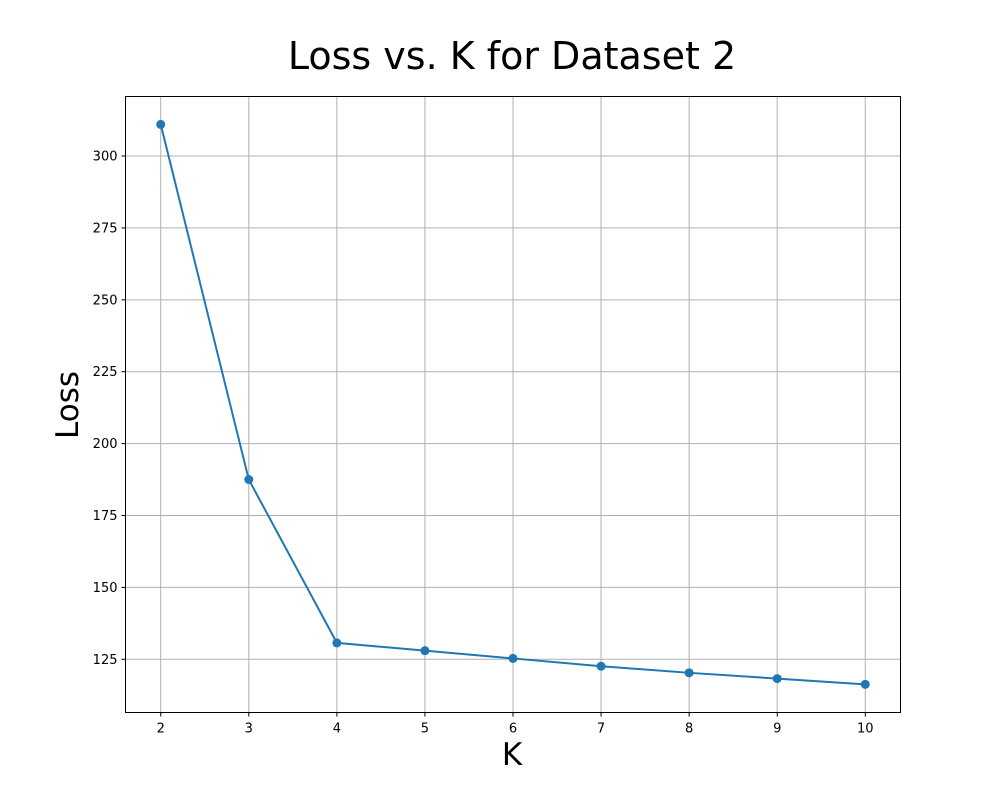  What do you see at coordinates (865, 729) in the screenshot?
I see `x-tick-label: 10` at bounding box center [865, 729].